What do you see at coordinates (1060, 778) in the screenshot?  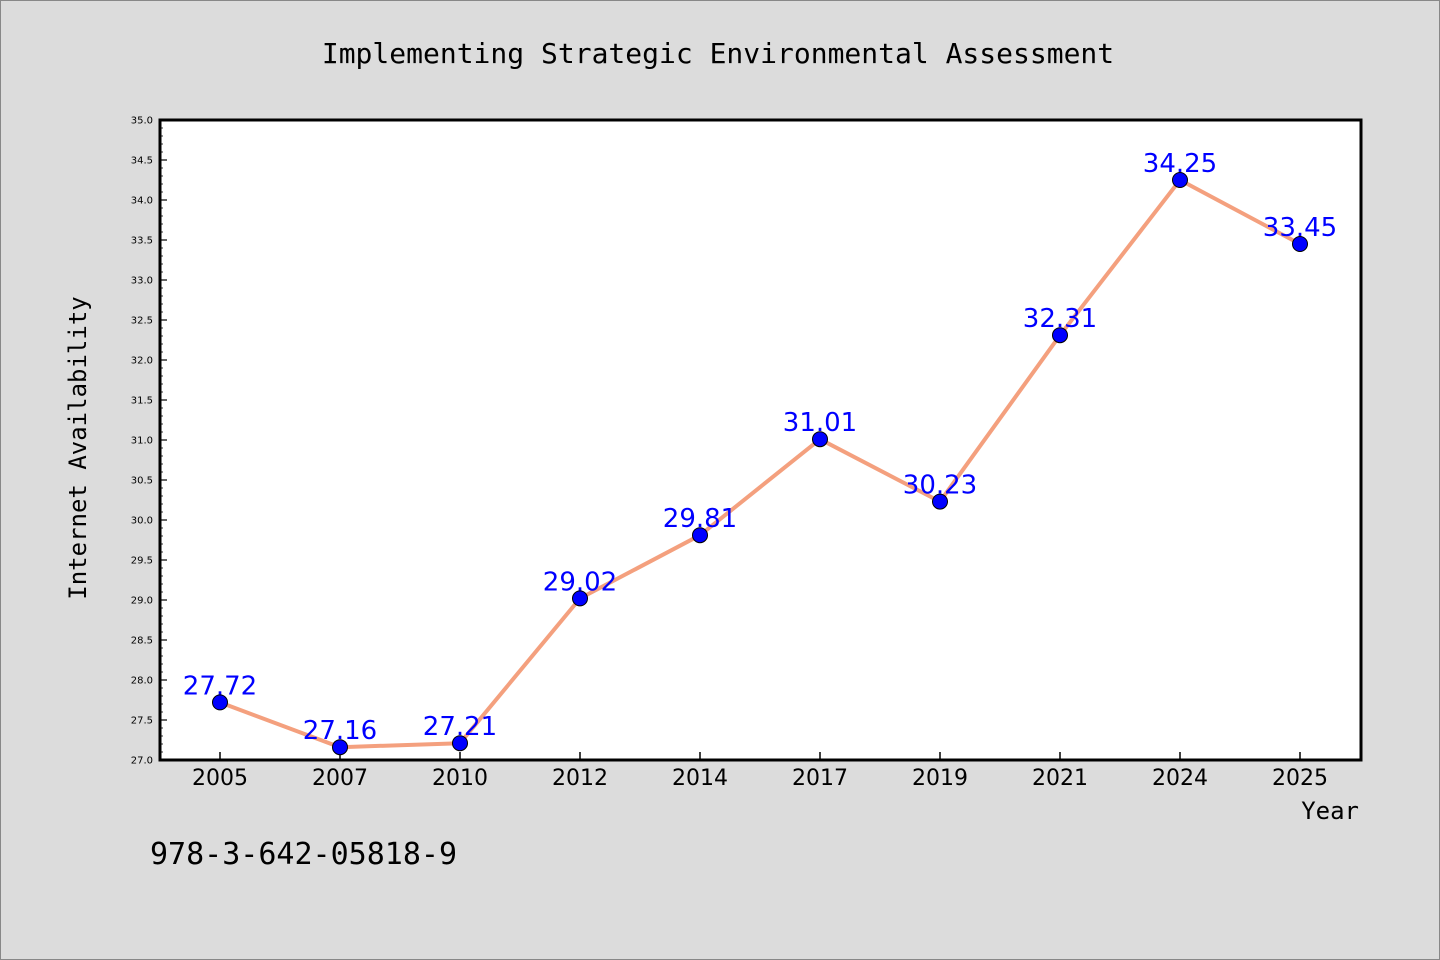 I see `x-tick-label: 2021` at bounding box center [1060, 778].